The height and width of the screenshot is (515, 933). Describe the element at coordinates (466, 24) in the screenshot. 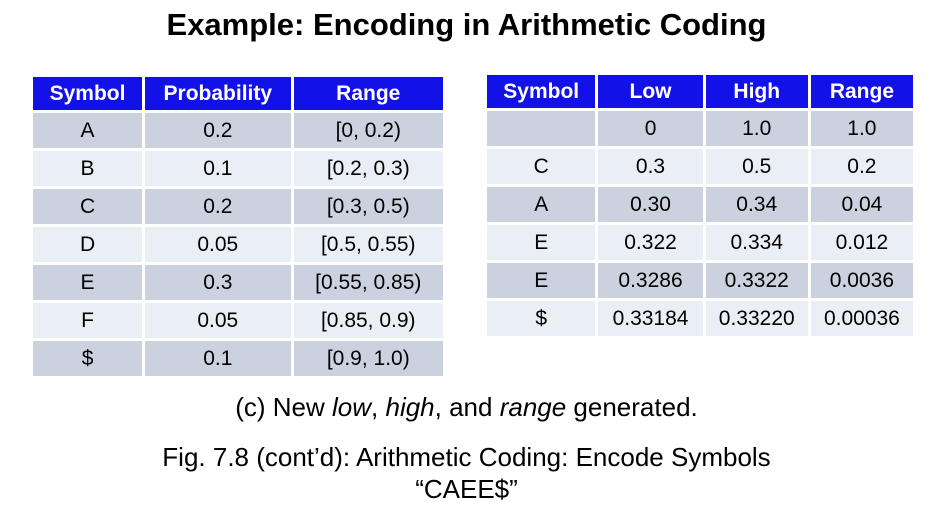

I see `page-title: Example: Encoding in Arithmetic Coding` at that location.